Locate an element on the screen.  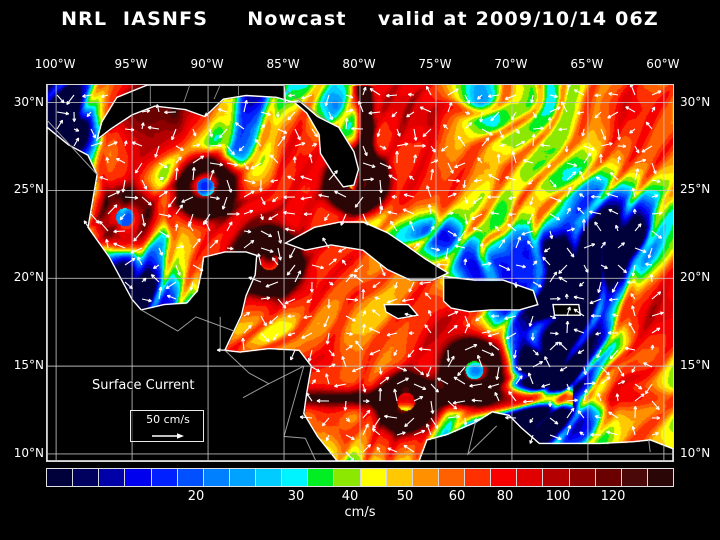
colorbar-tick-label: 50 is located at coordinates (405, 496).